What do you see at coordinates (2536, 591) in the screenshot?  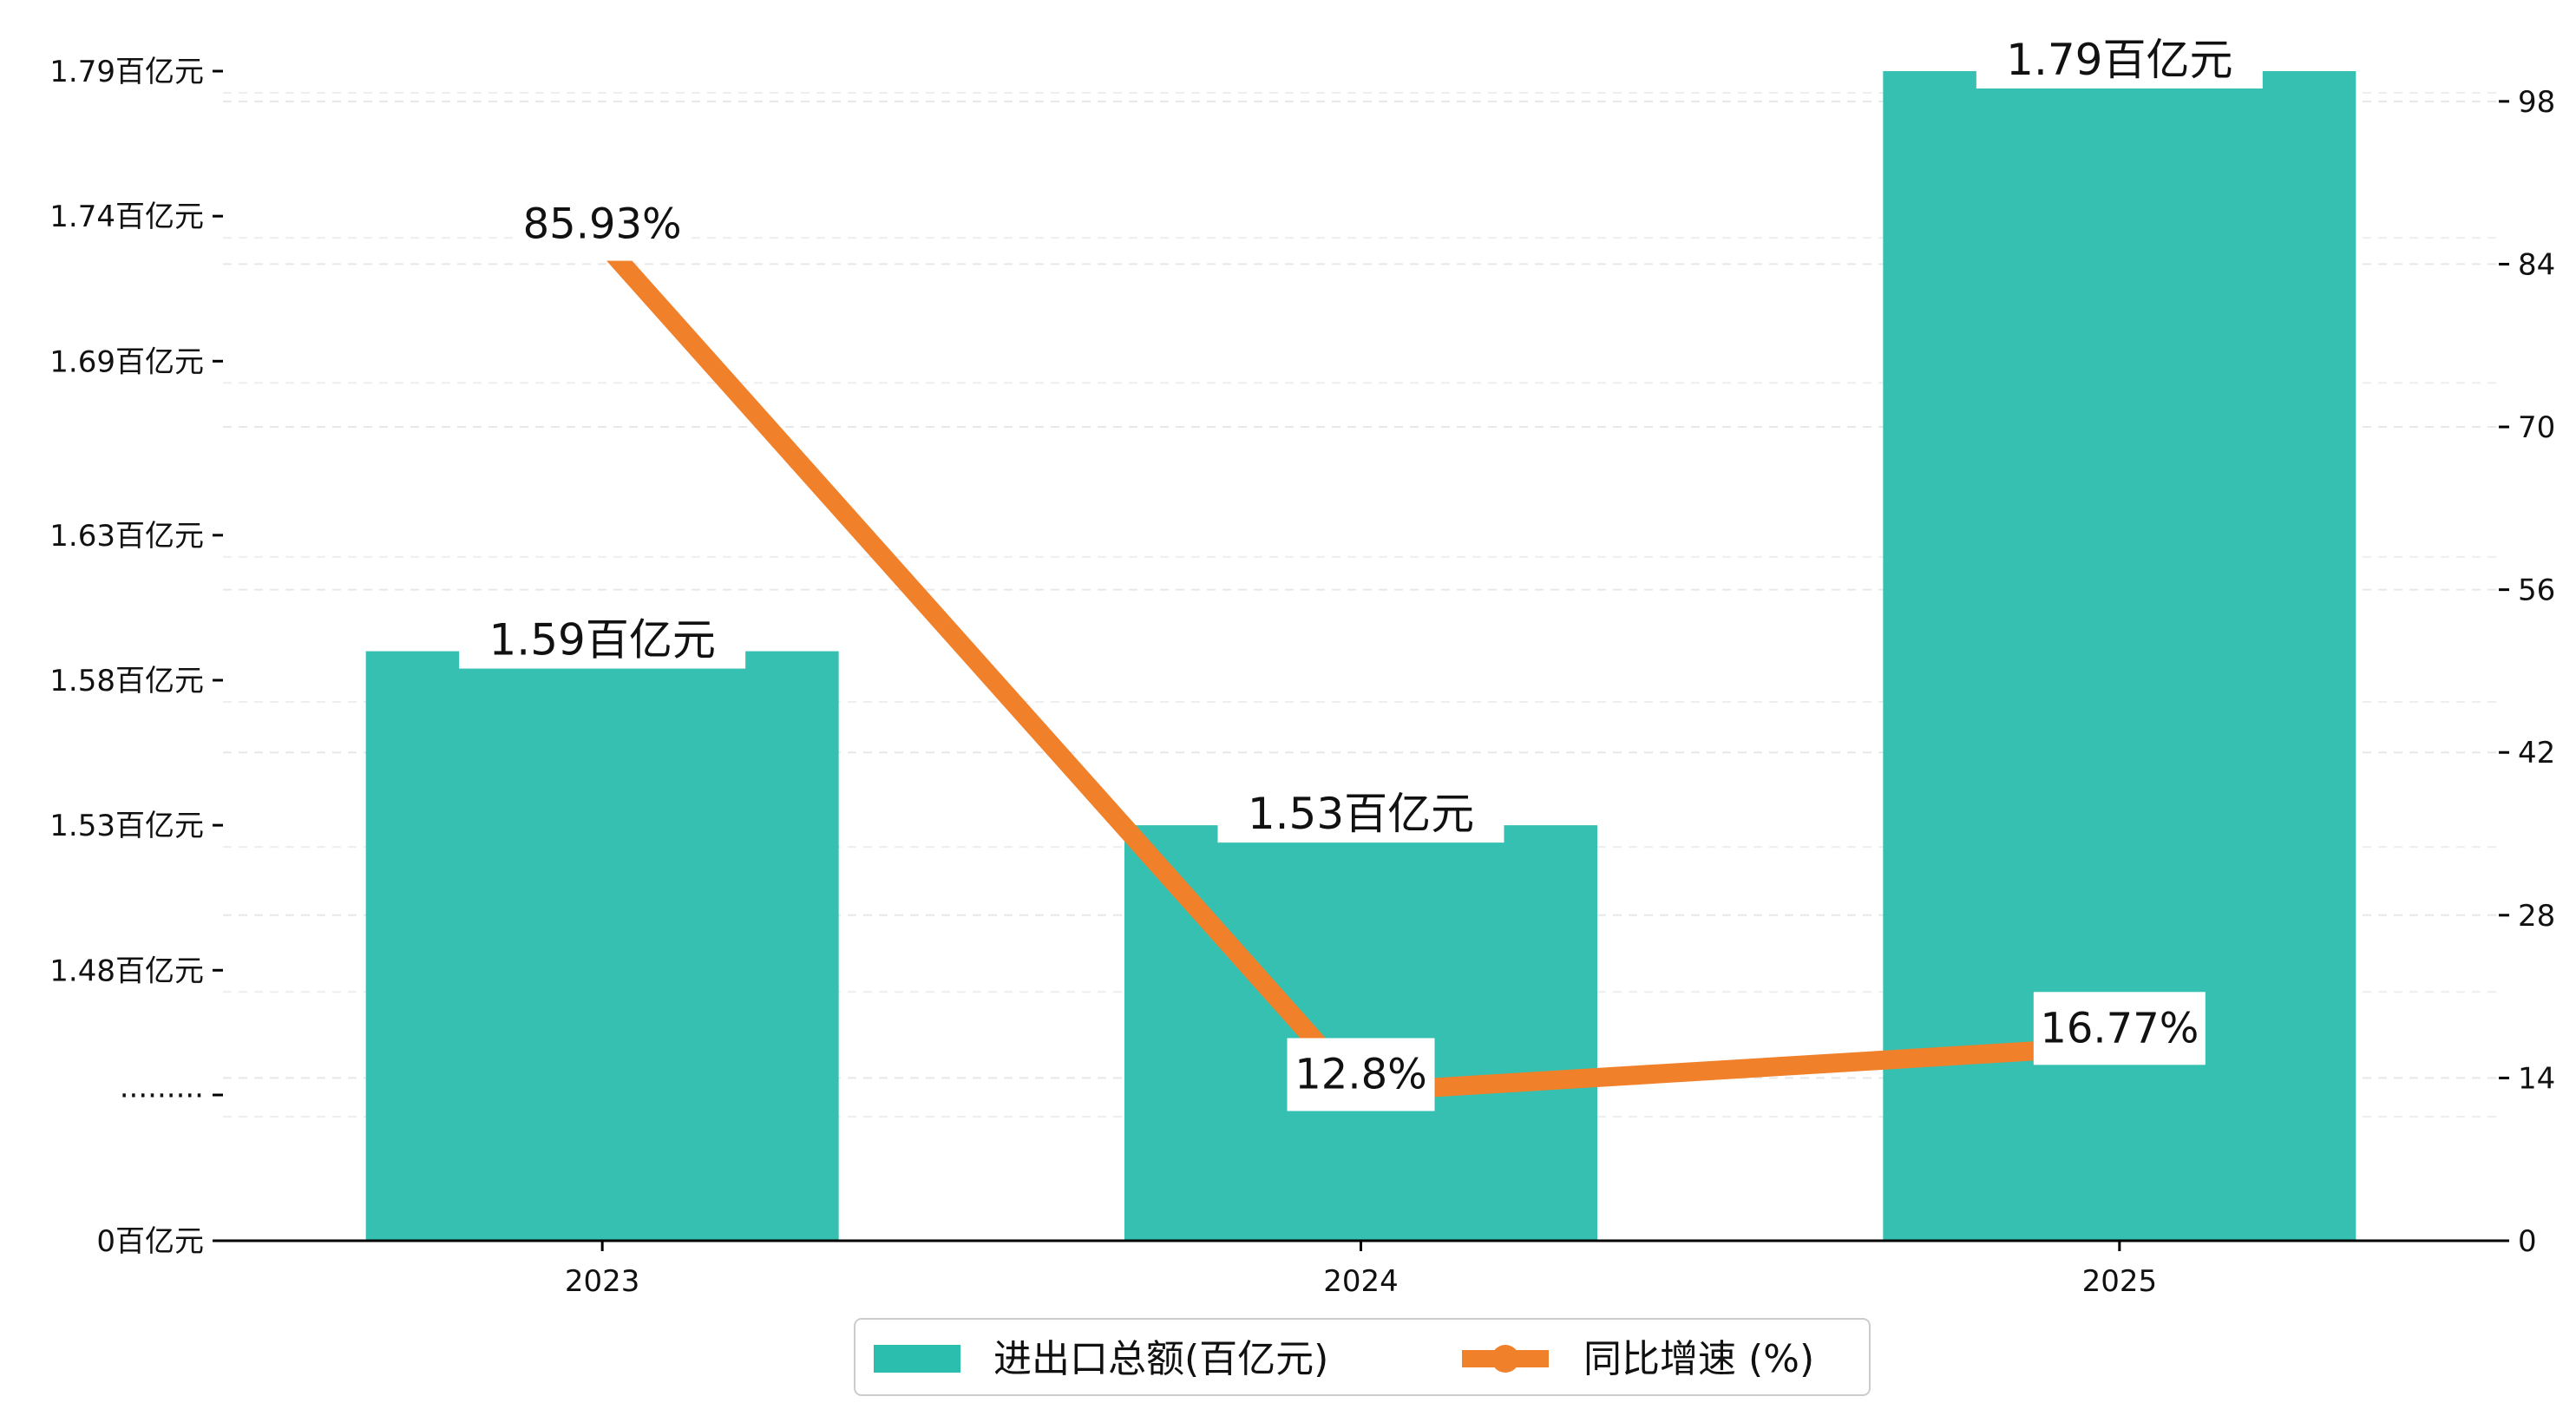 I see `y-right-tick-label-4: 56` at bounding box center [2536, 591].